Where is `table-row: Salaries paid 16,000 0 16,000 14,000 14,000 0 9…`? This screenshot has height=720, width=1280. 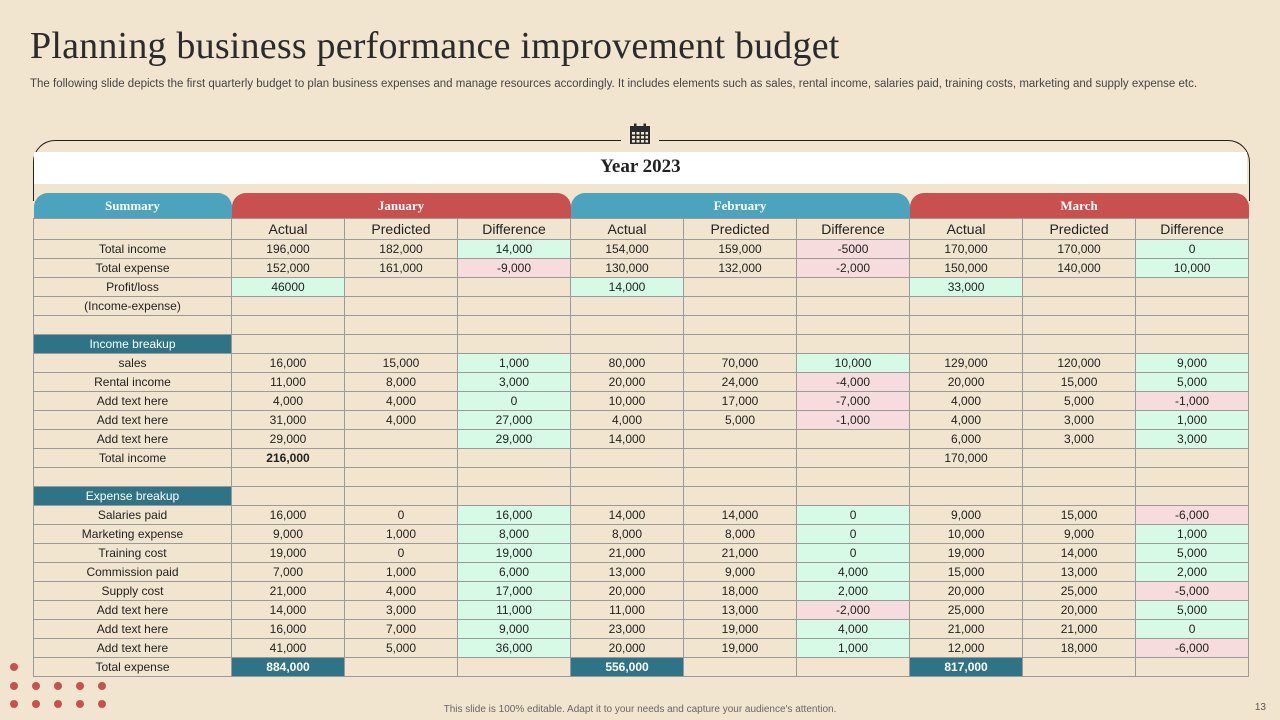
table-row: Salaries paid 16,000 0 16,000 14,000 14,000 0 9… is located at coordinates (641, 515).